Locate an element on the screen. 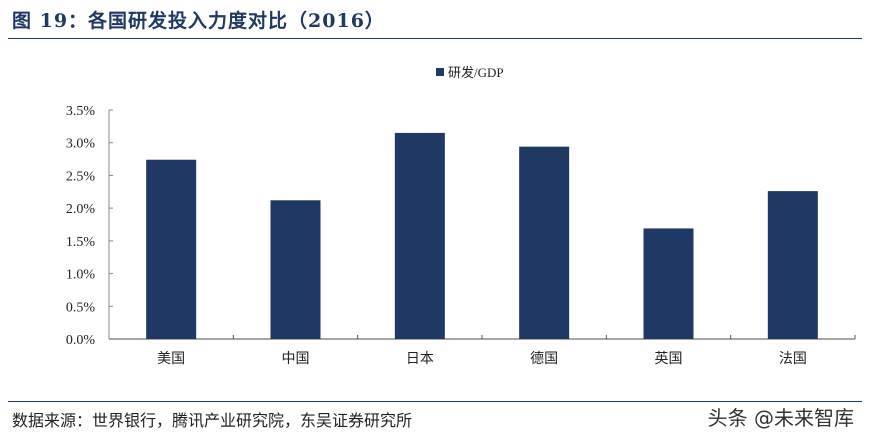 This screenshot has height=436, width=870. source-note: 数据来源：世界银行，腾讯产业研究院，东吴证券研究所 is located at coordinates (212, 420).